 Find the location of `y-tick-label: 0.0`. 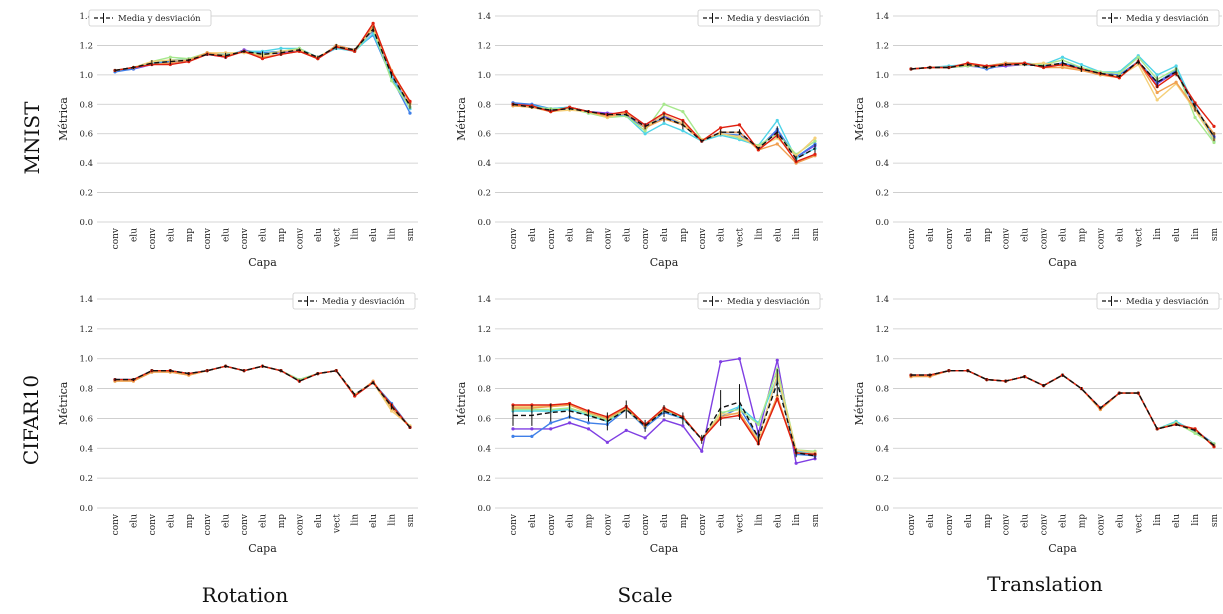

y-tick-label: 0.0 is located at coordinates (86, 509).